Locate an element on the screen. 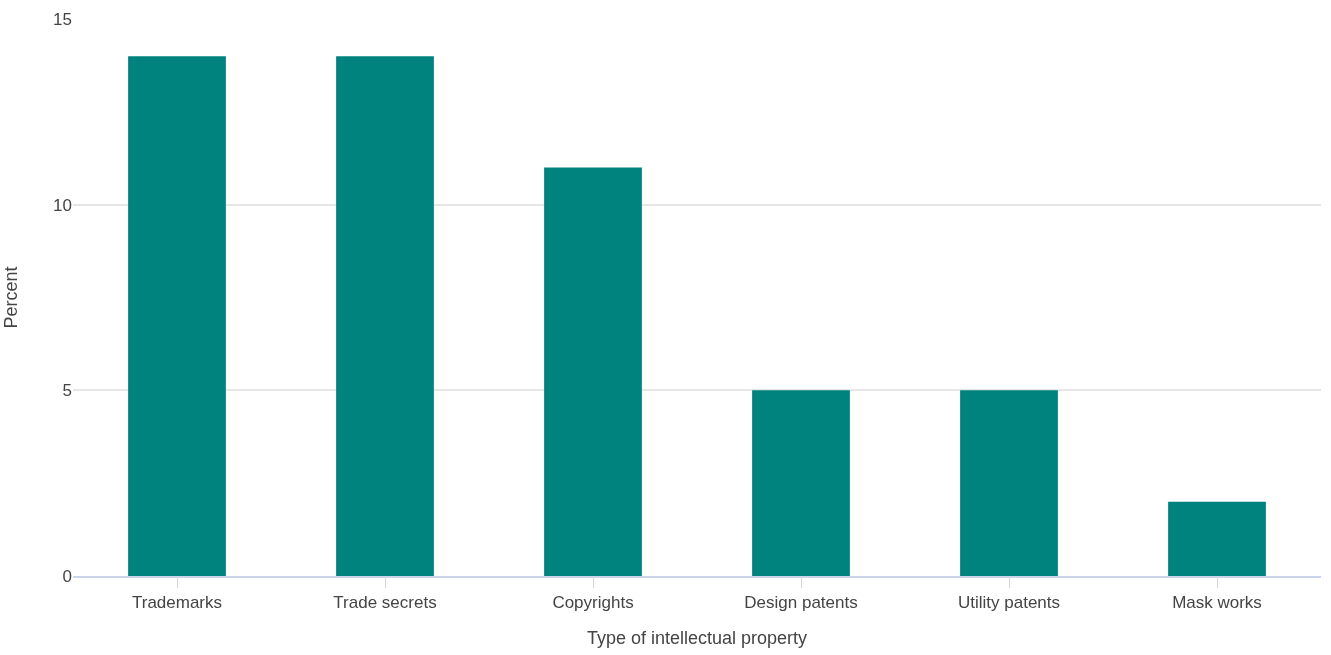 This screenshot has width=1331, height=655. x-tick-label: Trade secrets is located at coordinates (385, 603).